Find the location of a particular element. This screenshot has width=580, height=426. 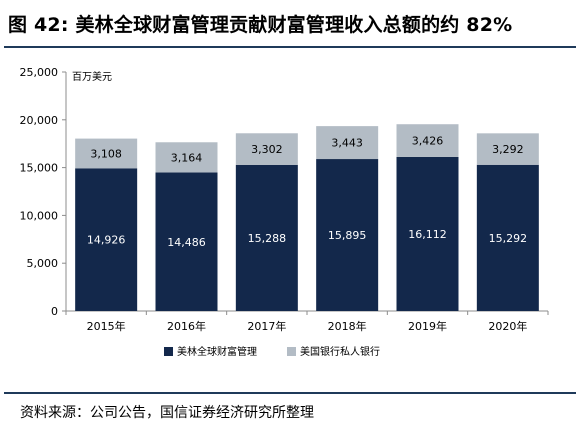

data-label-private-bank: 3,164 is located at coordinates (187, 157).